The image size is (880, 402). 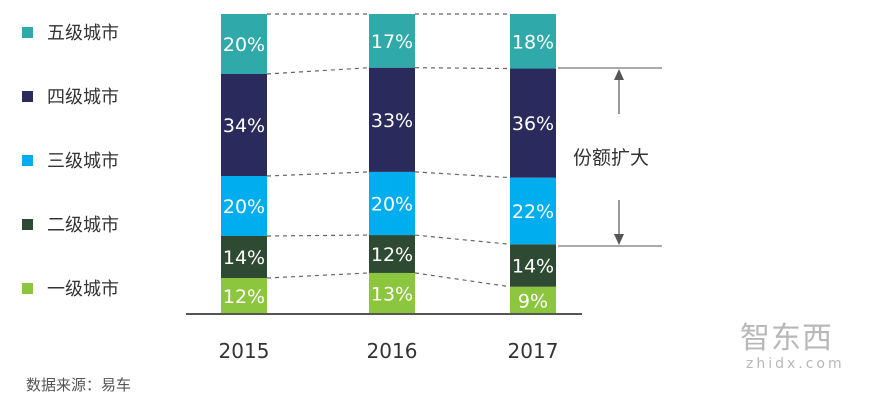 I want to click on value-label: 22%, so click(x=533, y=212).